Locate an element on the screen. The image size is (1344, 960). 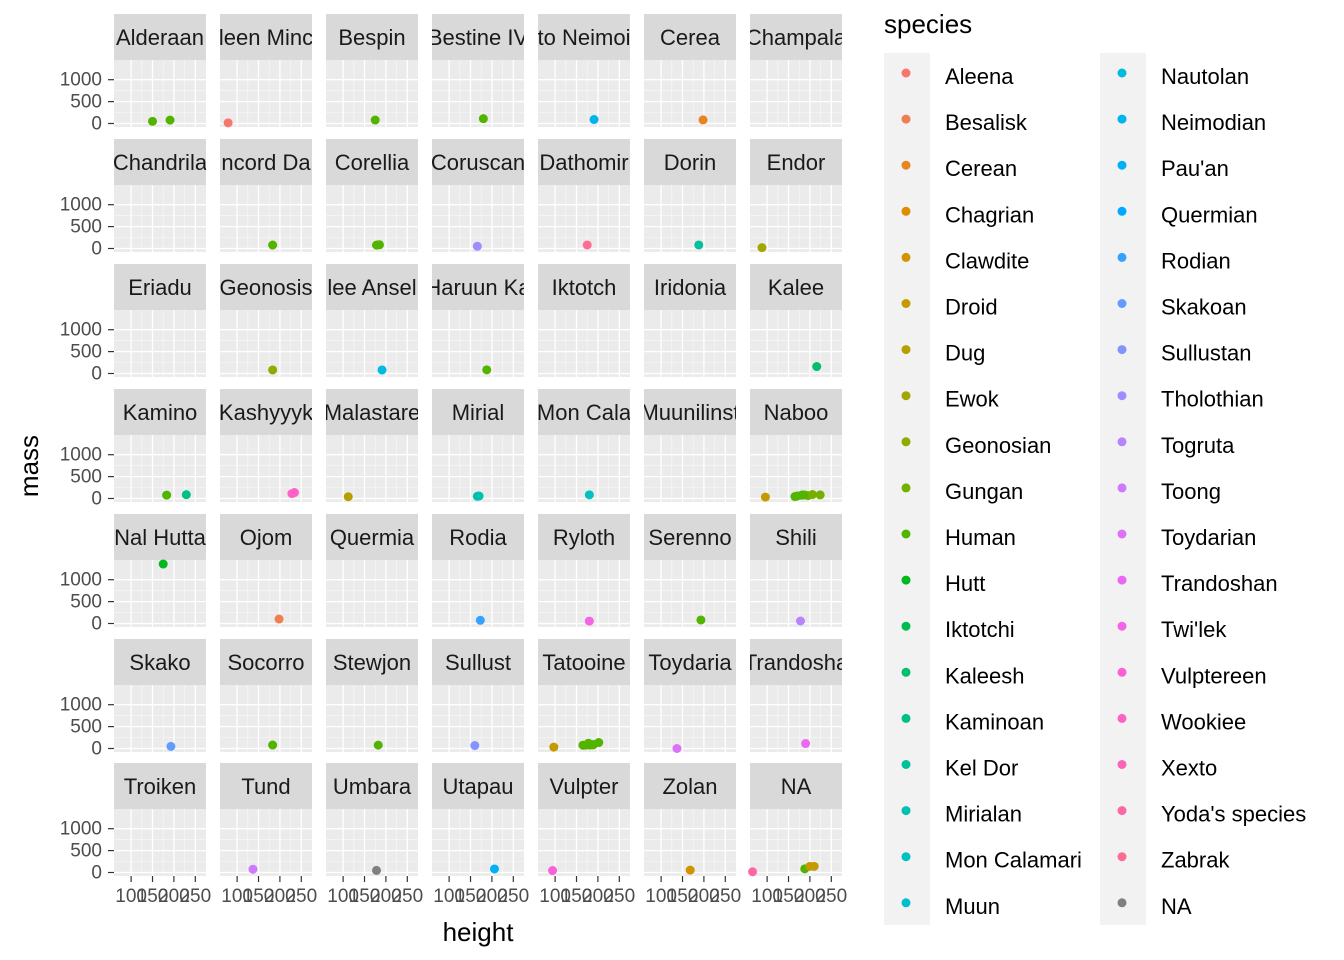
legend-label: Cerean is located at coordinates (981, 168).